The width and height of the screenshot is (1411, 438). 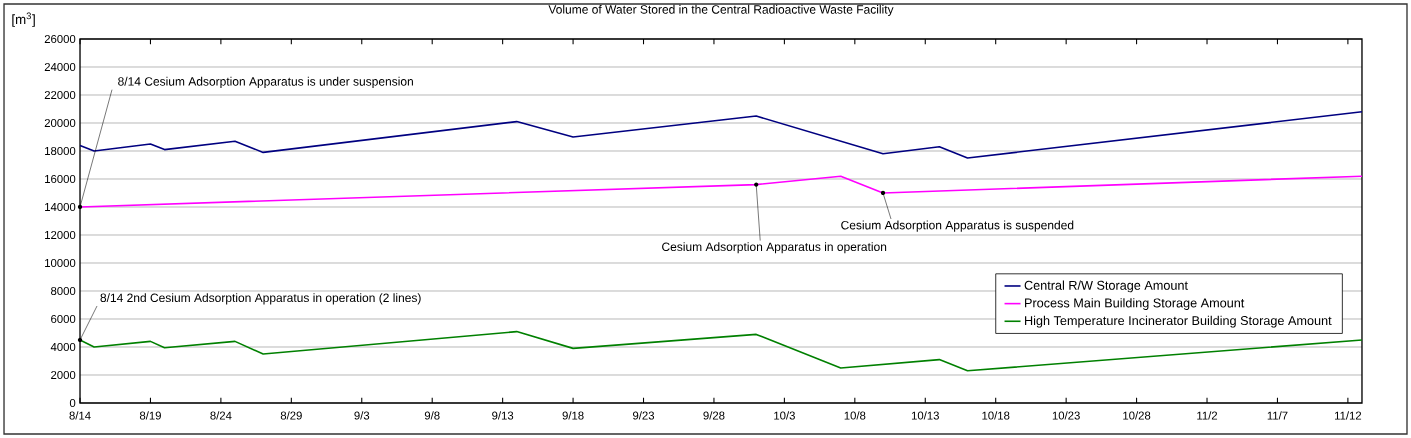 What do you see at coordinates (60, 206) in the screenshot?
I see `y-tick-label: 14000` at bounding box center [60, 206].